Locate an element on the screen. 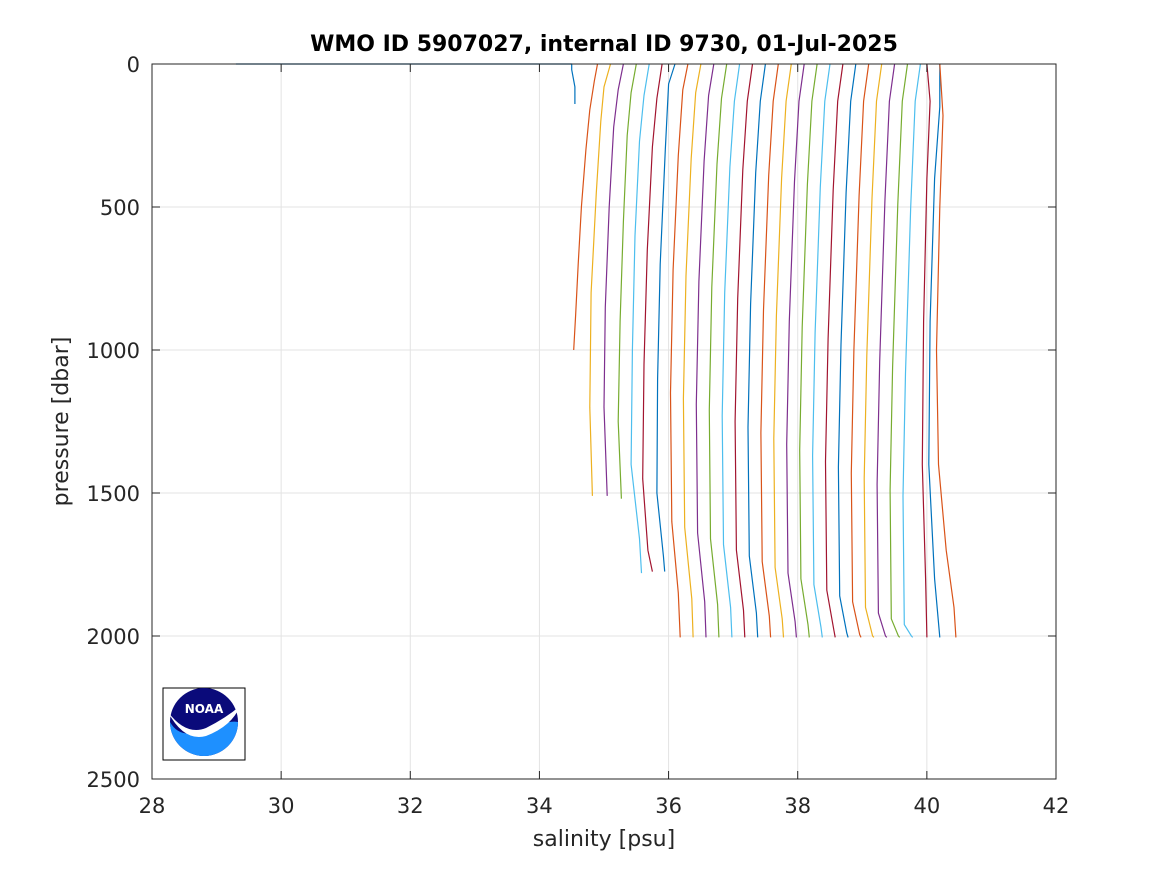  logo-light-wave is located at coordinates (204, 738).